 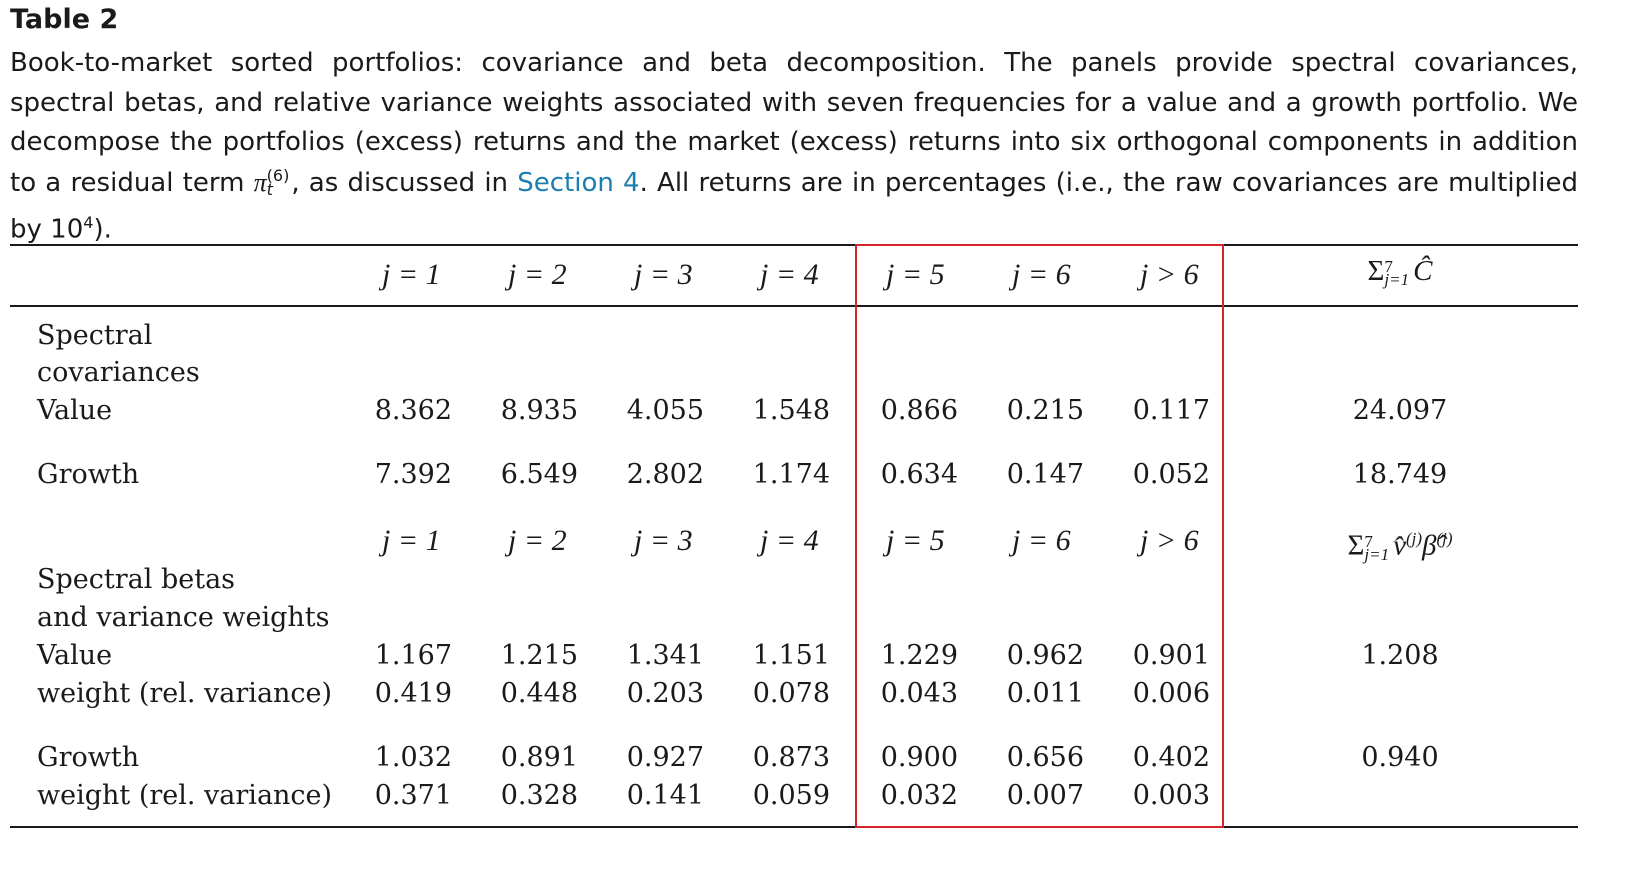 What do you see at coordinates (791, 757) in the screenshot?
I see `panel-2-row-3-value-4: 0.873` at bounding box center [791, 757].